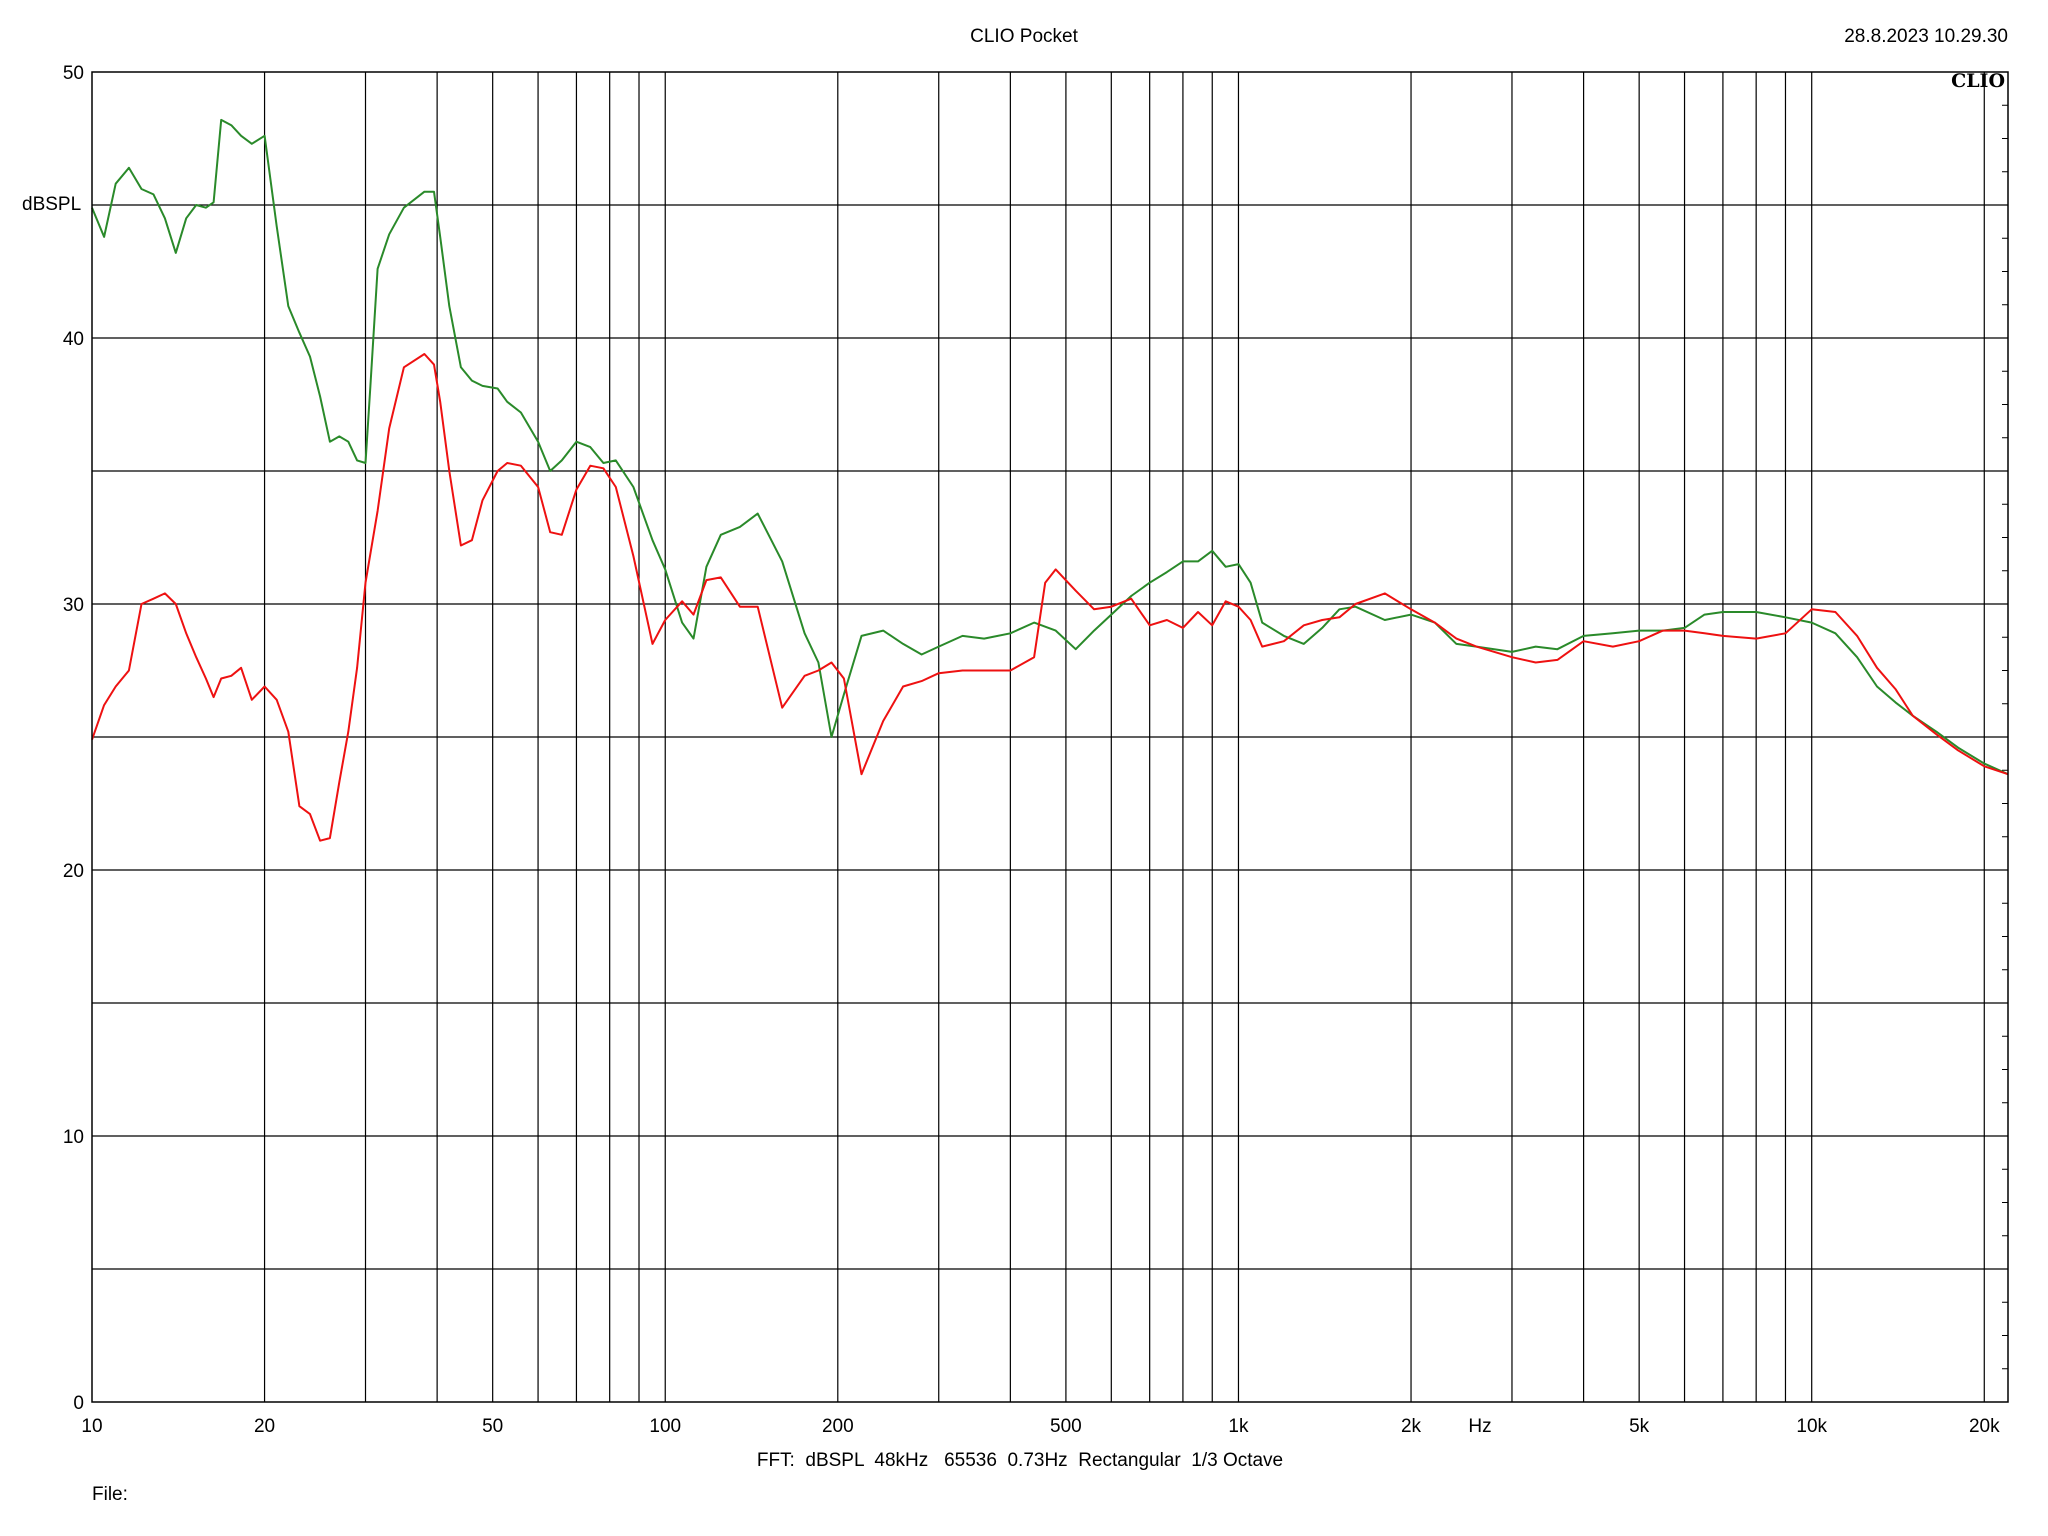  What do you see at coordinates (73, 605) in the screenshot?
I see `y-tick-label: 30` at bounding box center [73, 605].